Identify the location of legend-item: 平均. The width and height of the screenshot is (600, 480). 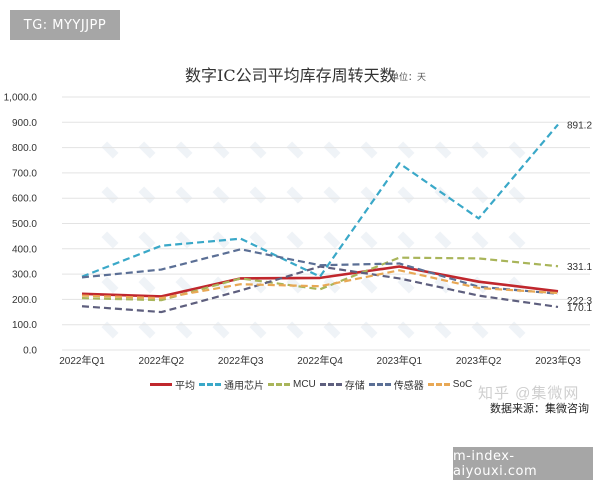
(172, 384).